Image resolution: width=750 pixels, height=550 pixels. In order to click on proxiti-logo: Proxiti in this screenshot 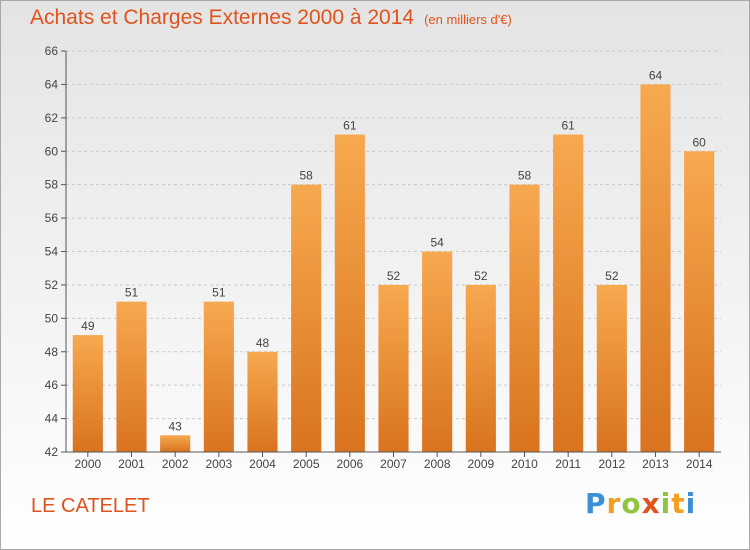, I will do `click(640, 503)`.